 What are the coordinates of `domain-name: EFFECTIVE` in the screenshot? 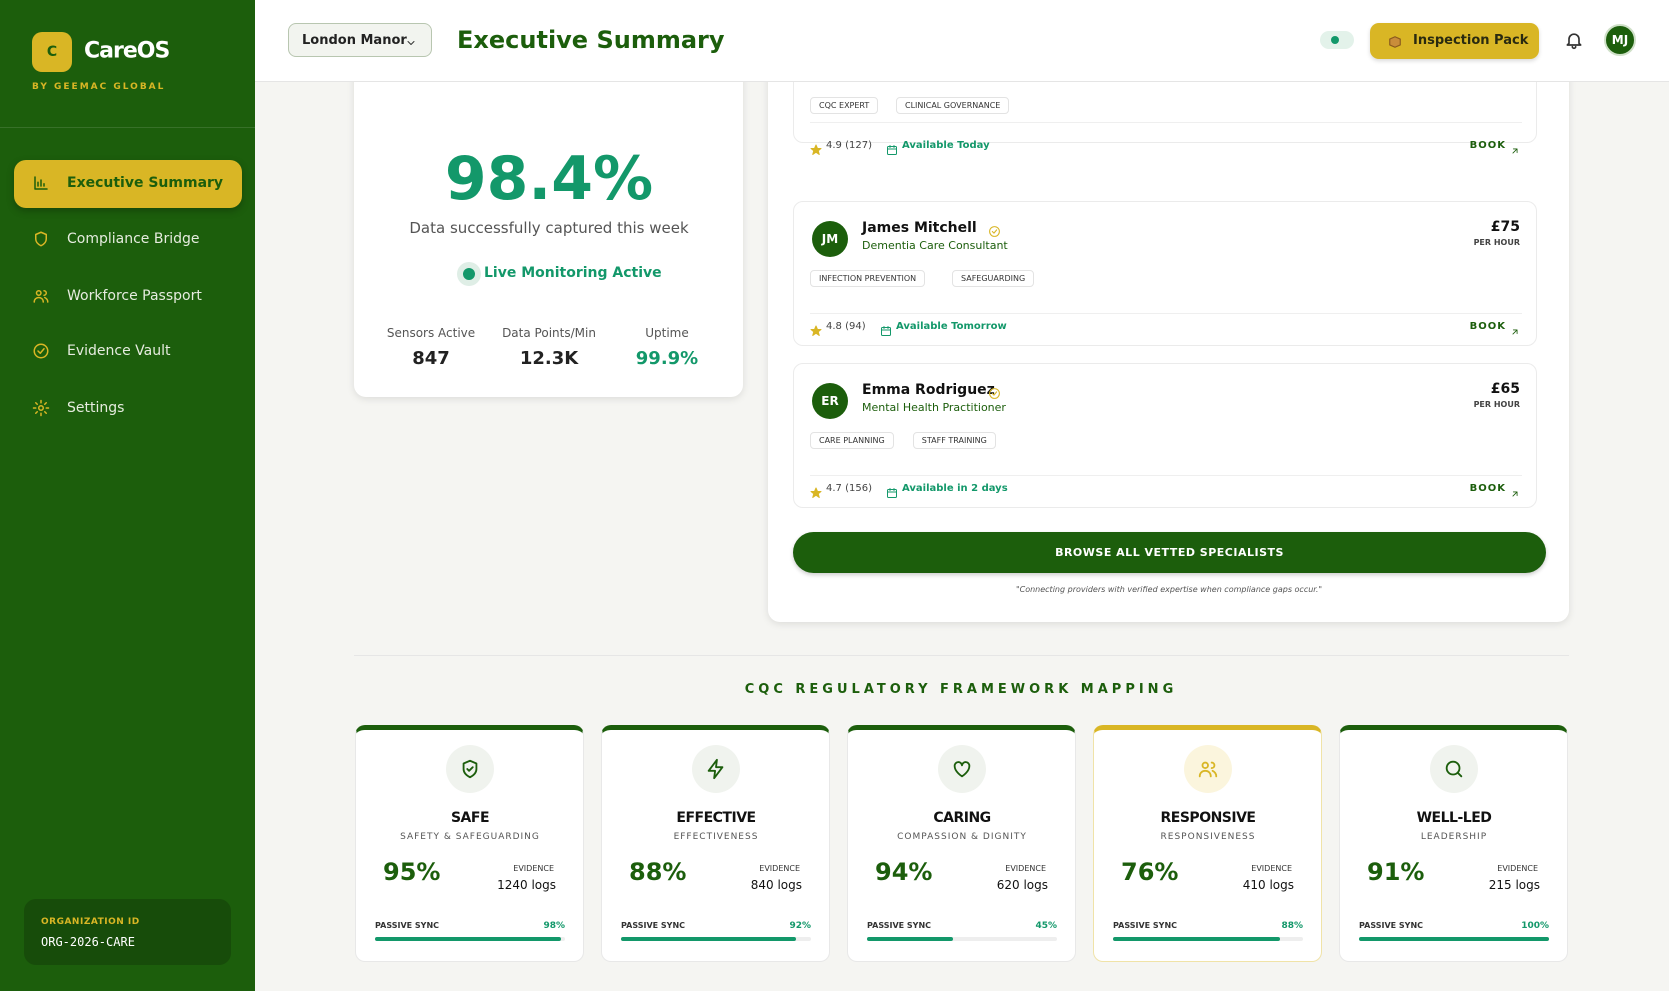 It's located at (716, 818).